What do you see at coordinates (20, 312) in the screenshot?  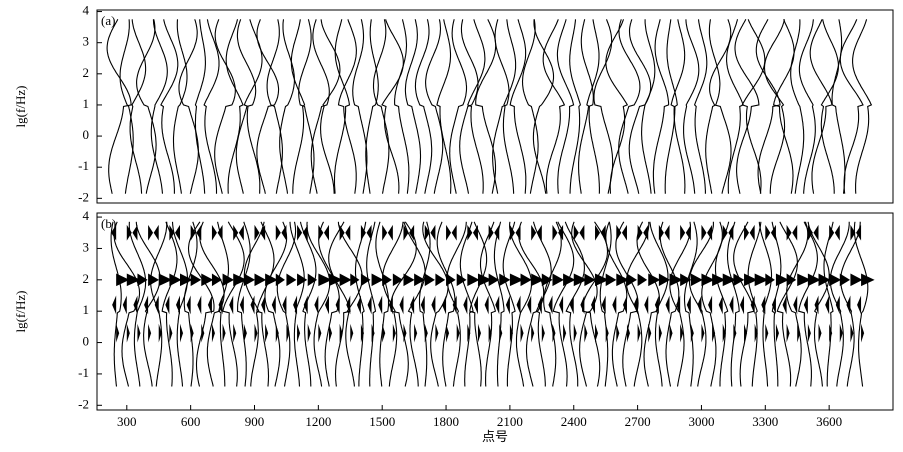 I see `y-axis-label: lg(f/Hz)` at bounding box center [20, 312].